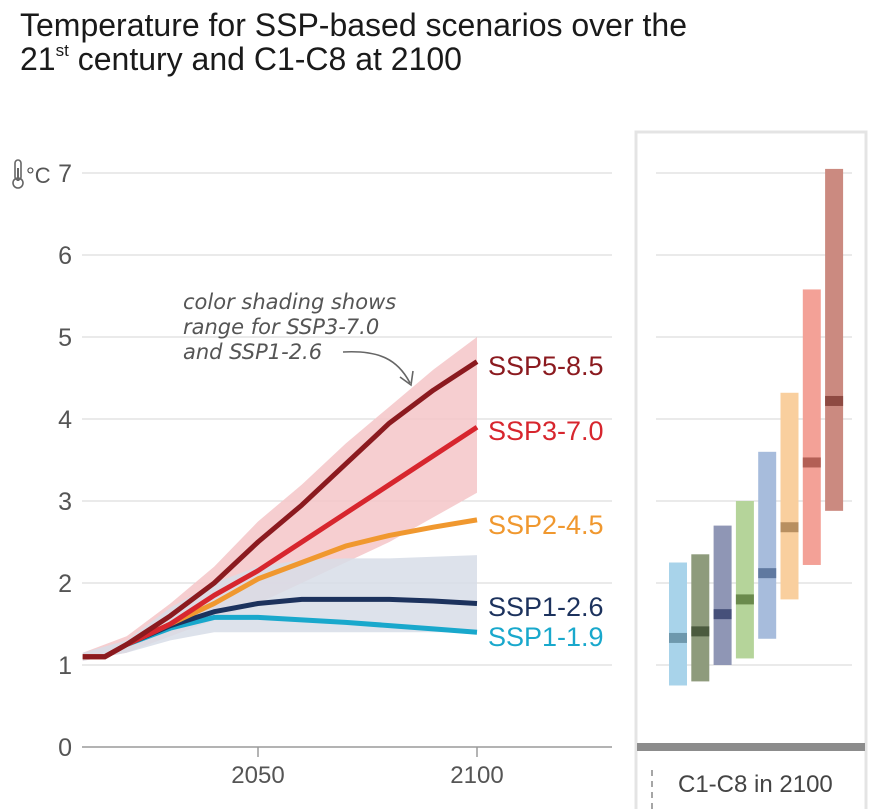  Describe the element at coordinates (700, 631) in the screenshot. I see `range-median-c2` at that location.